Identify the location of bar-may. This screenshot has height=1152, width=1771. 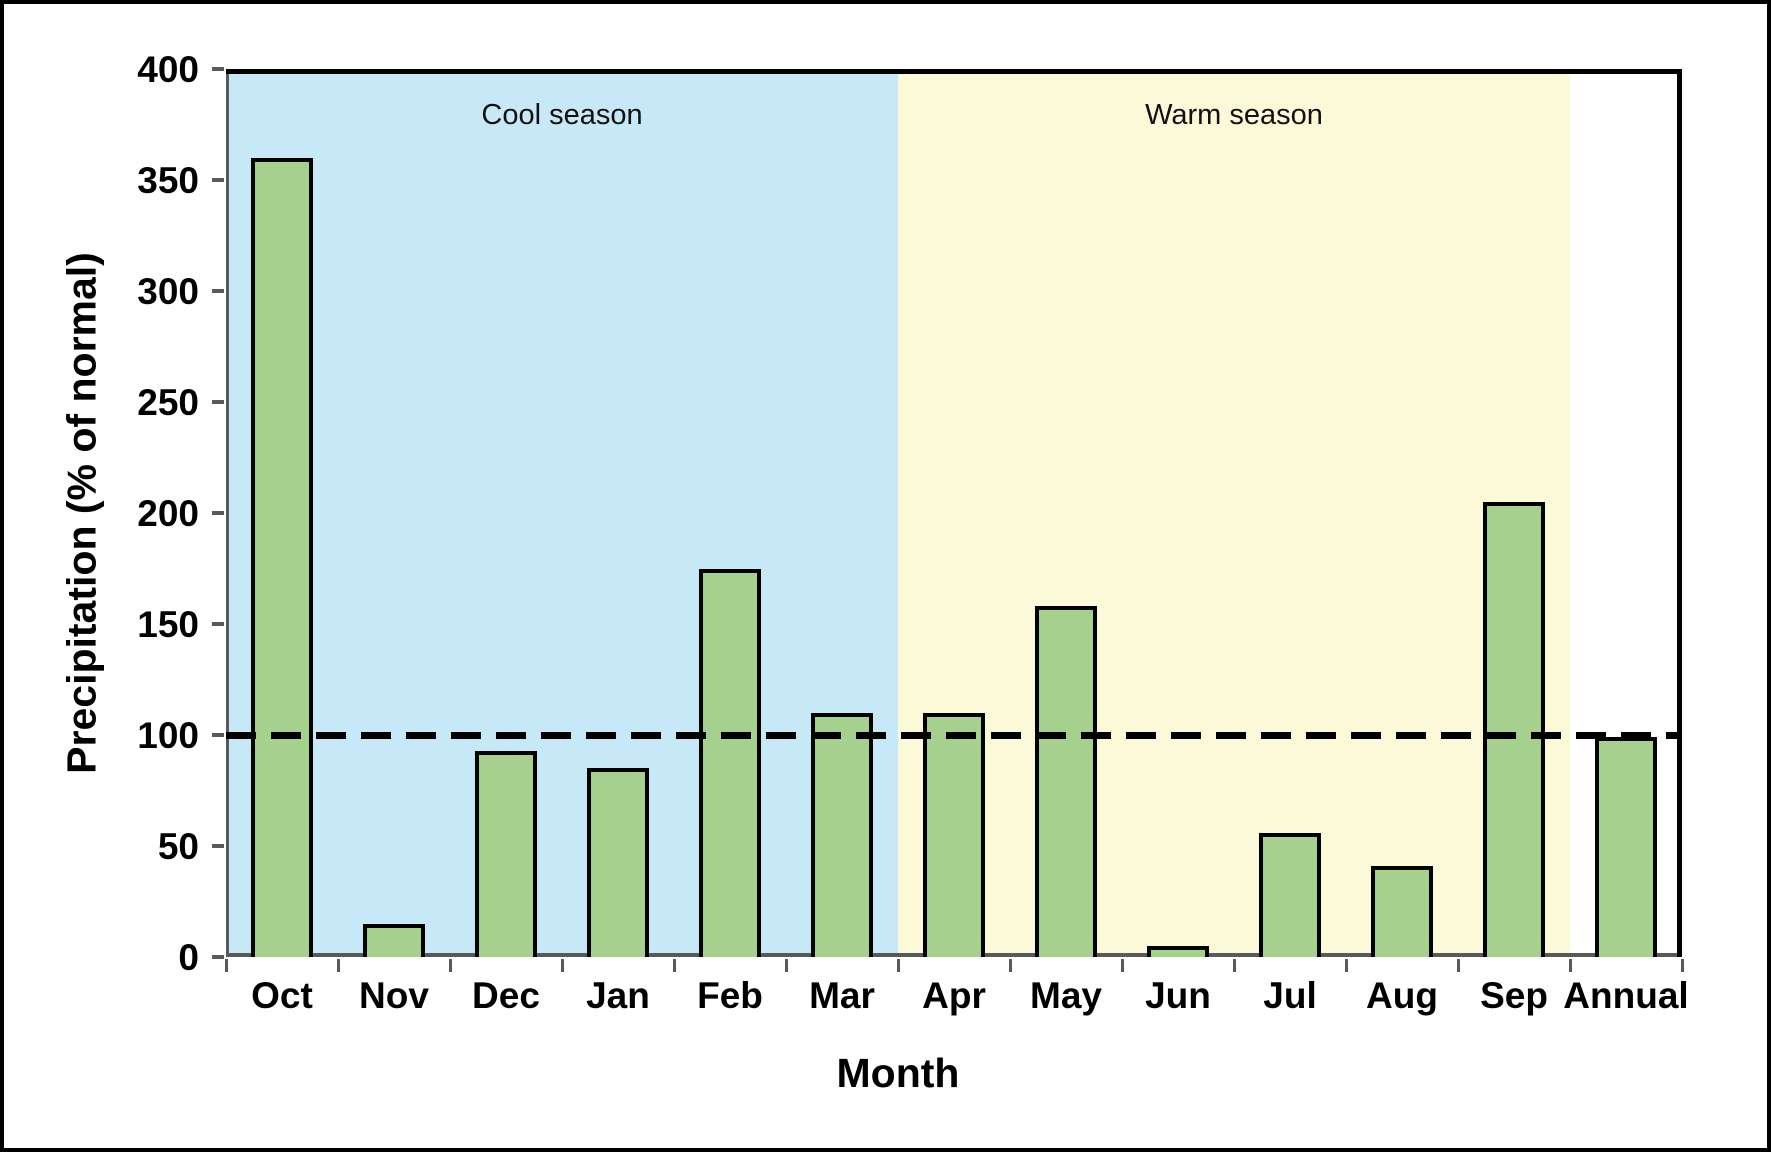
(1066, 781).